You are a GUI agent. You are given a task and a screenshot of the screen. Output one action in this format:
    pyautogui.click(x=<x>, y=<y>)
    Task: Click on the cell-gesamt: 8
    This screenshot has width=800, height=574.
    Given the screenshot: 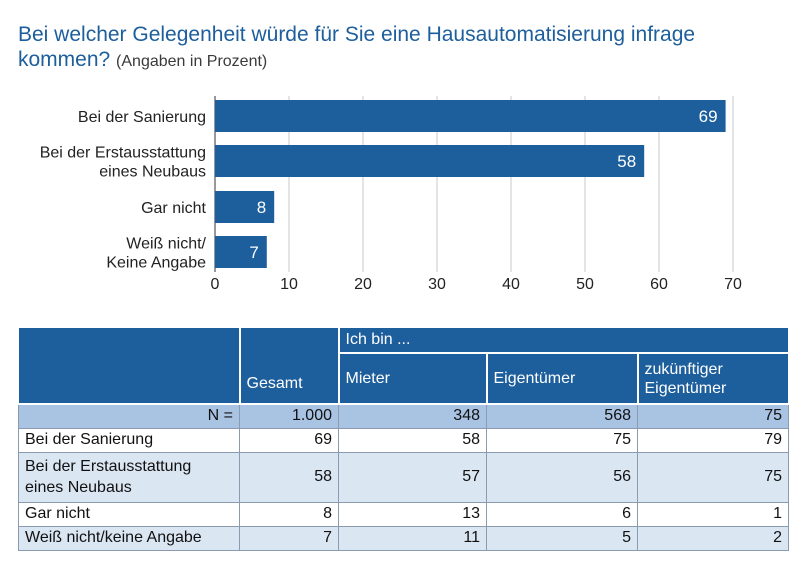 What is the action you would take?
    pyautogui.click(x=289, y=514)
    